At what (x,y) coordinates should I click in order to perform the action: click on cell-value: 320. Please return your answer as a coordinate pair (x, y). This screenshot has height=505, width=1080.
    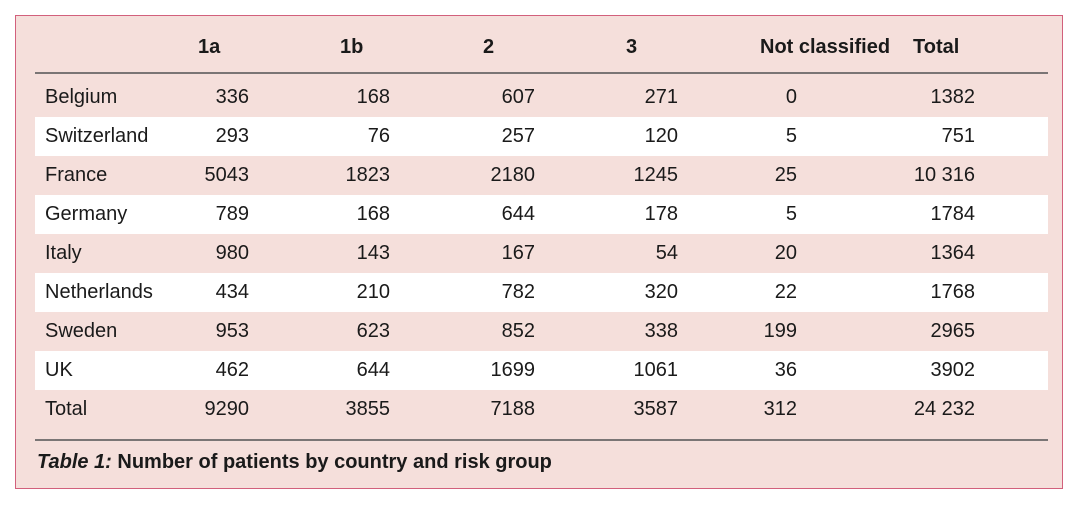
    Looking at the image, I should click on (661, 292).